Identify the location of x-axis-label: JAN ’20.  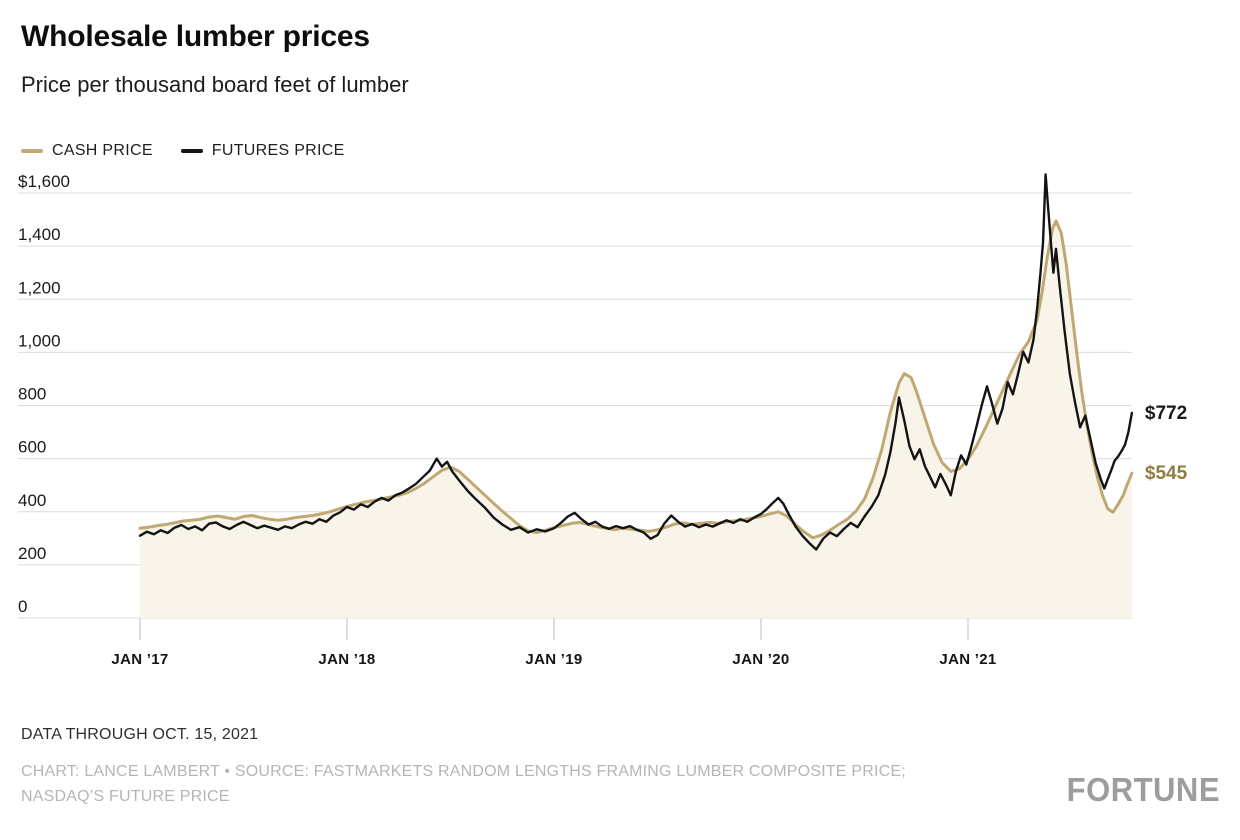
(760, 659).